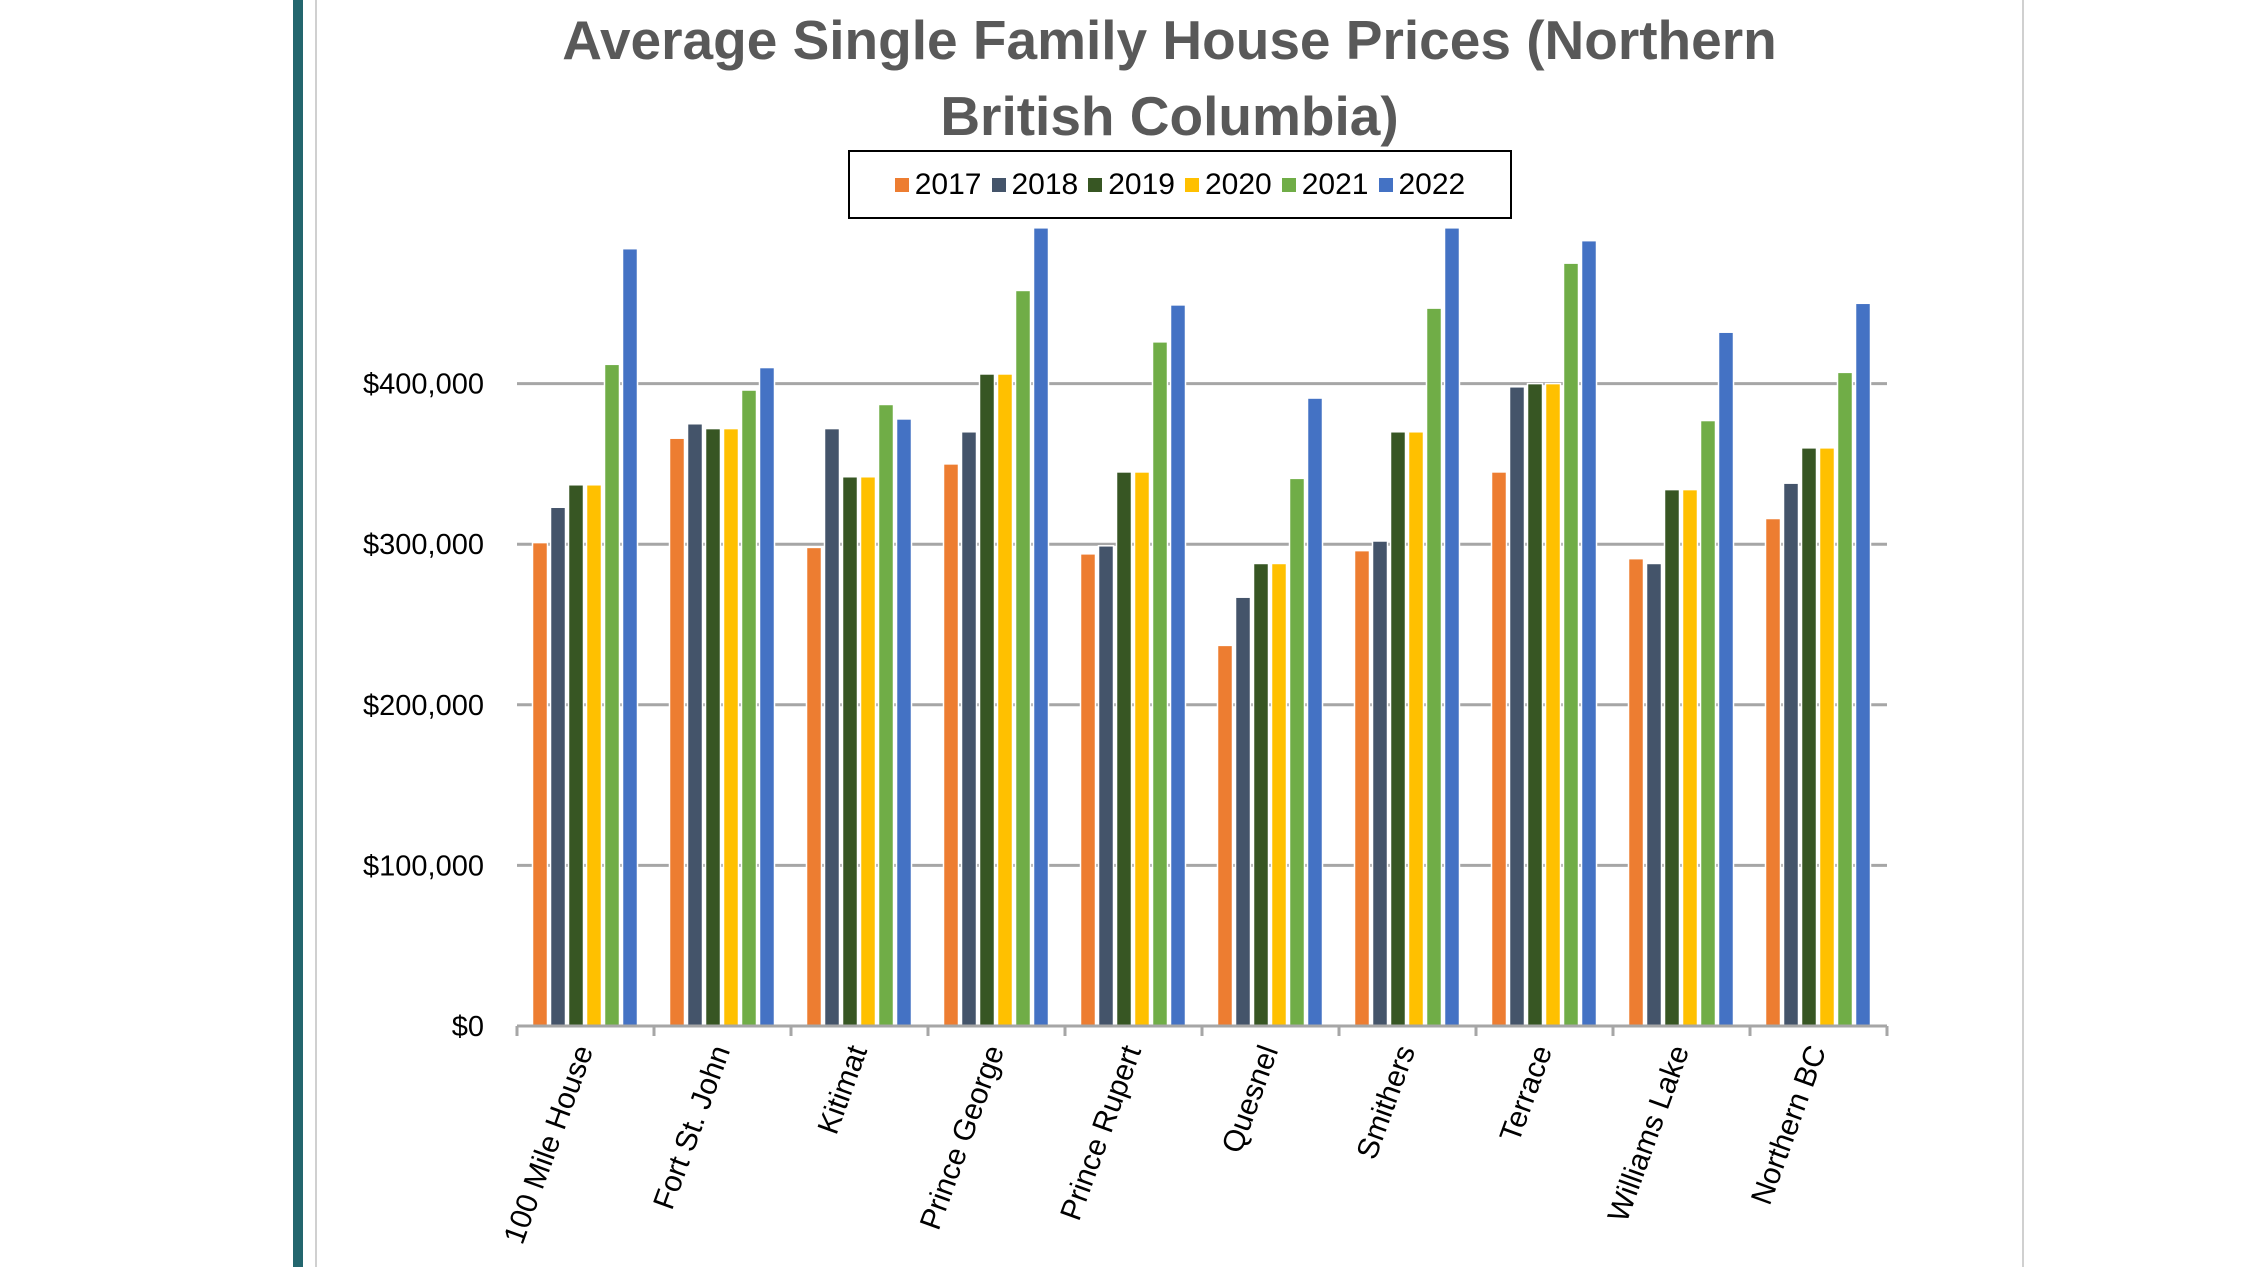  I want to click on bar-2020-northern-bc, so click(1827, 737).